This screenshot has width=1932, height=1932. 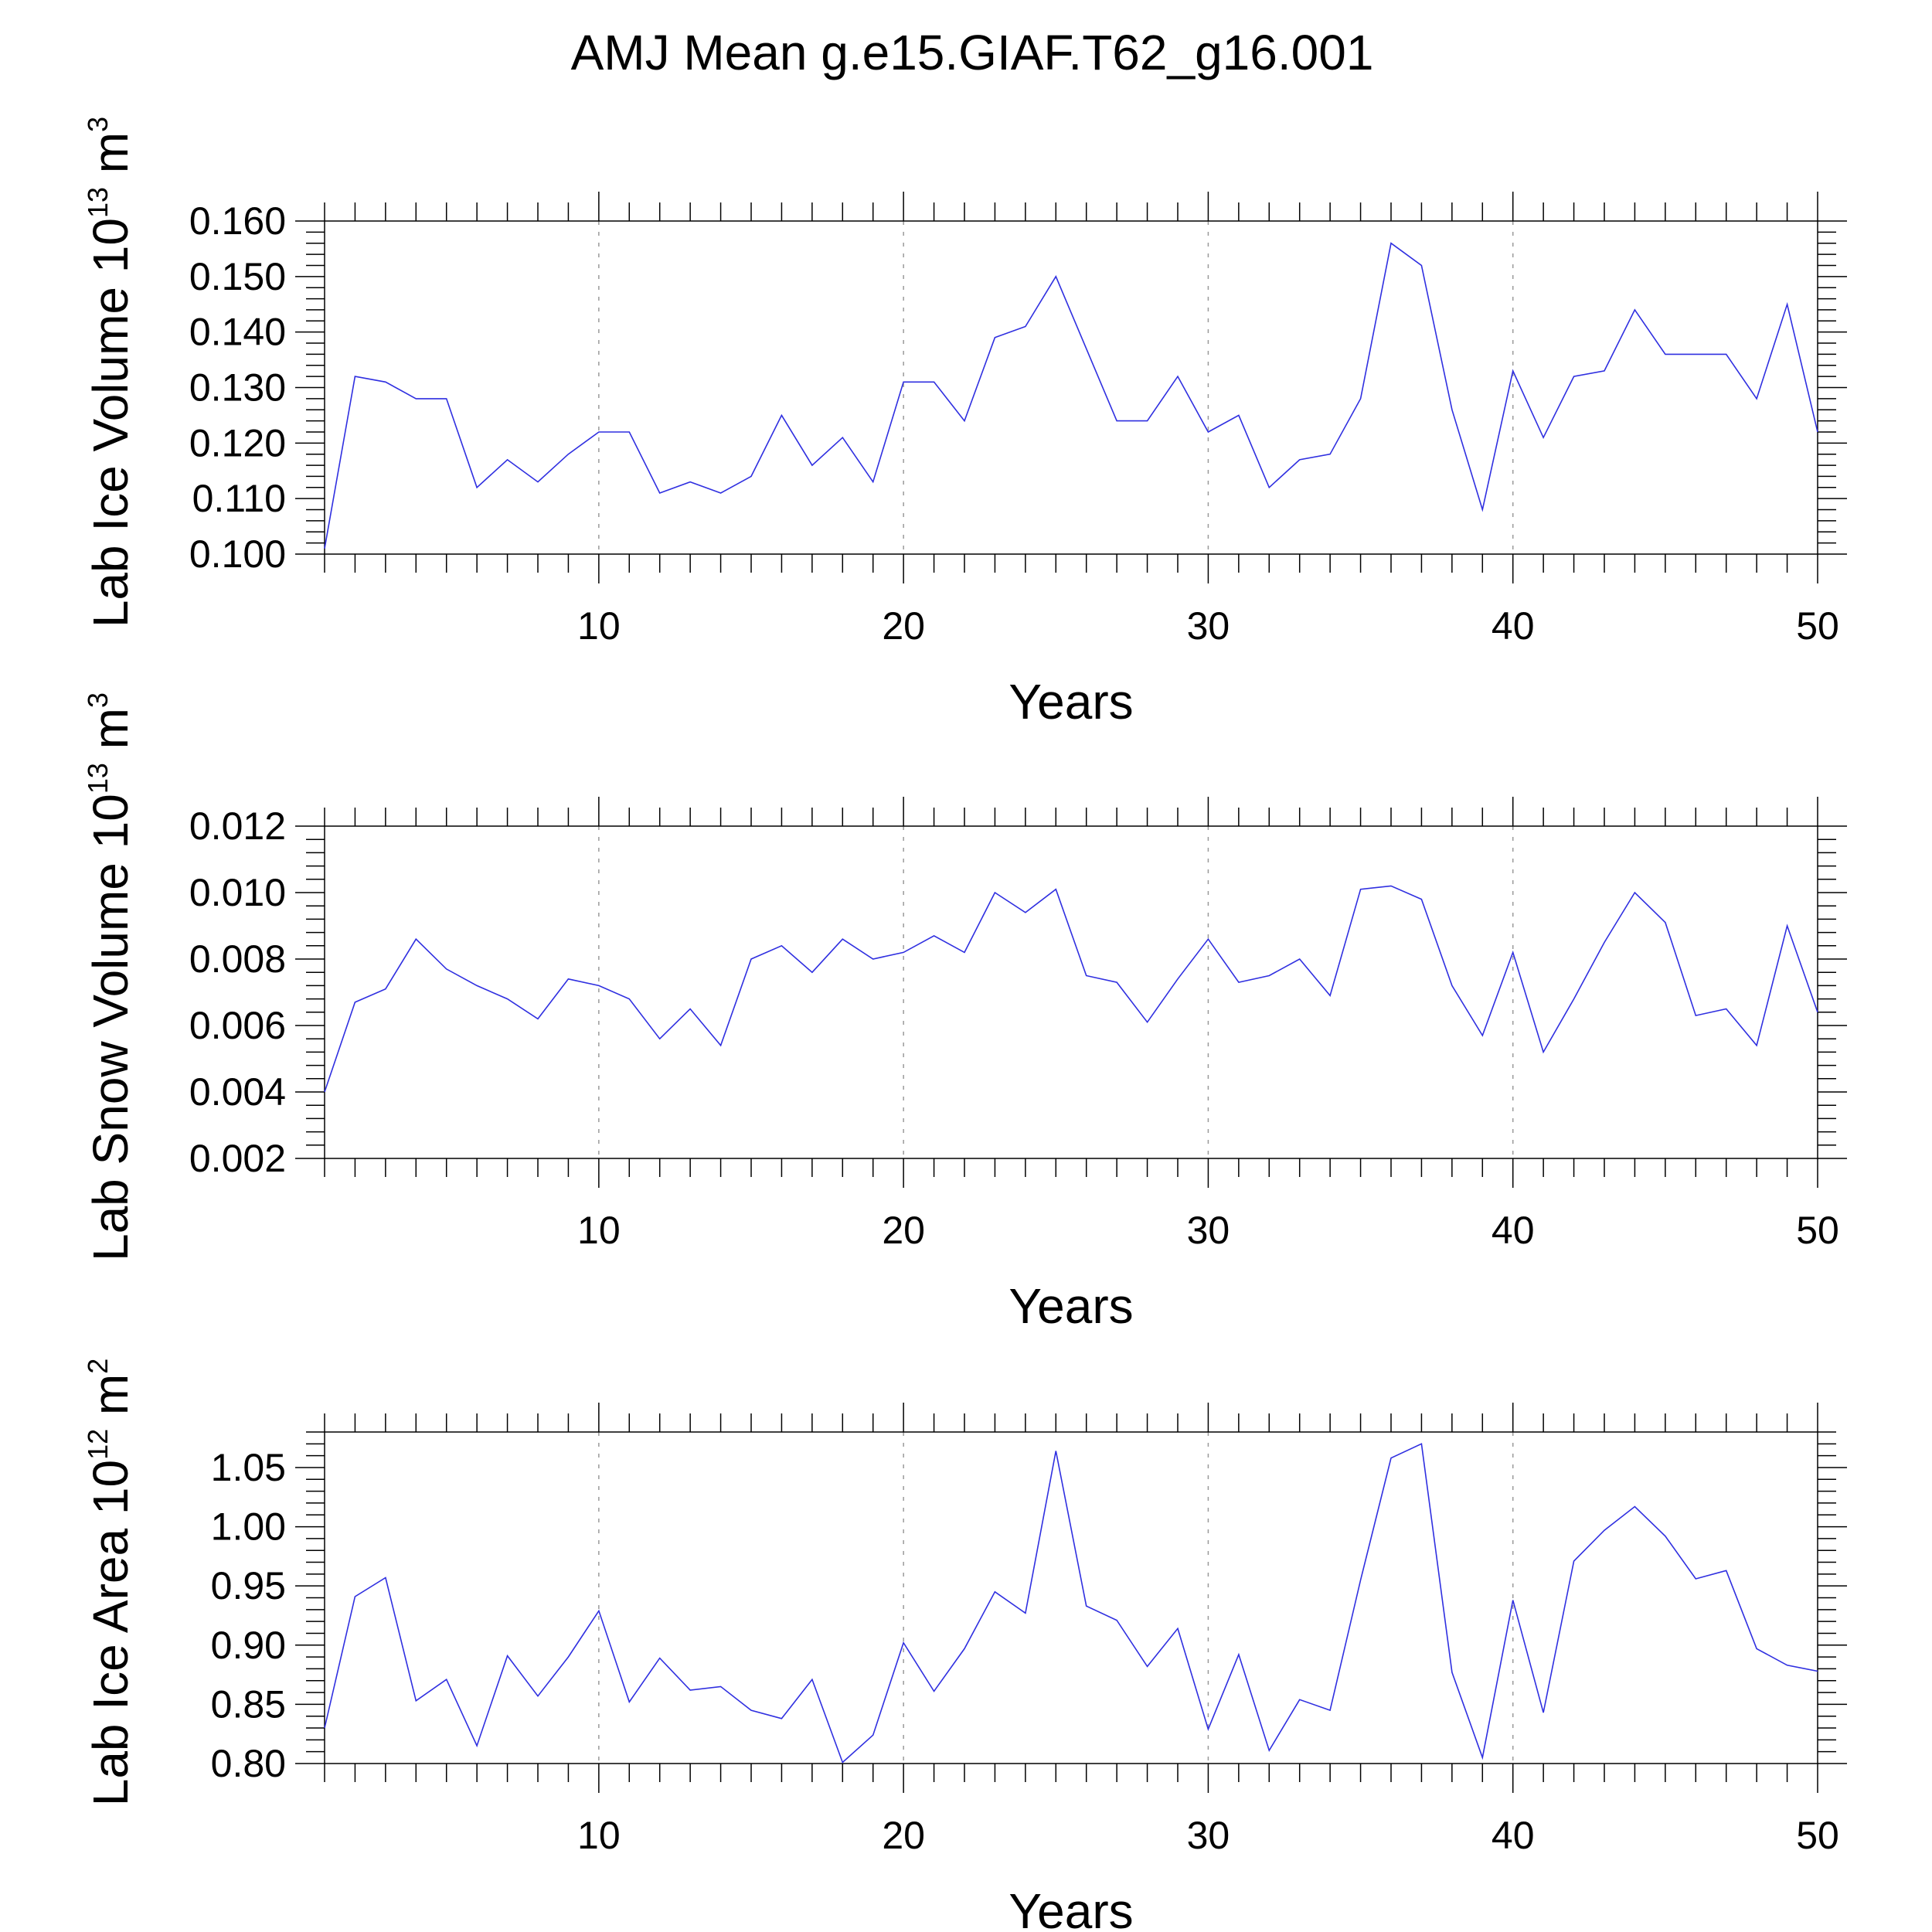 What do you see at coordinates (972, 53) in the screenshot?
I see `figure-title: AMJ Mean g.e15.GIAF.T62_g16.001` at bounding box center [972, 53].